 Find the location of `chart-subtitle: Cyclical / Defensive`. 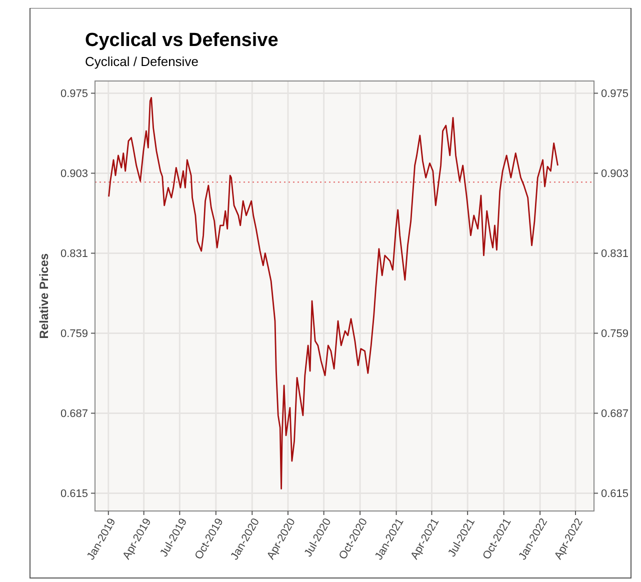

chart-subtitle: Cyclical / Defensive is located at coordinates (141, 61).